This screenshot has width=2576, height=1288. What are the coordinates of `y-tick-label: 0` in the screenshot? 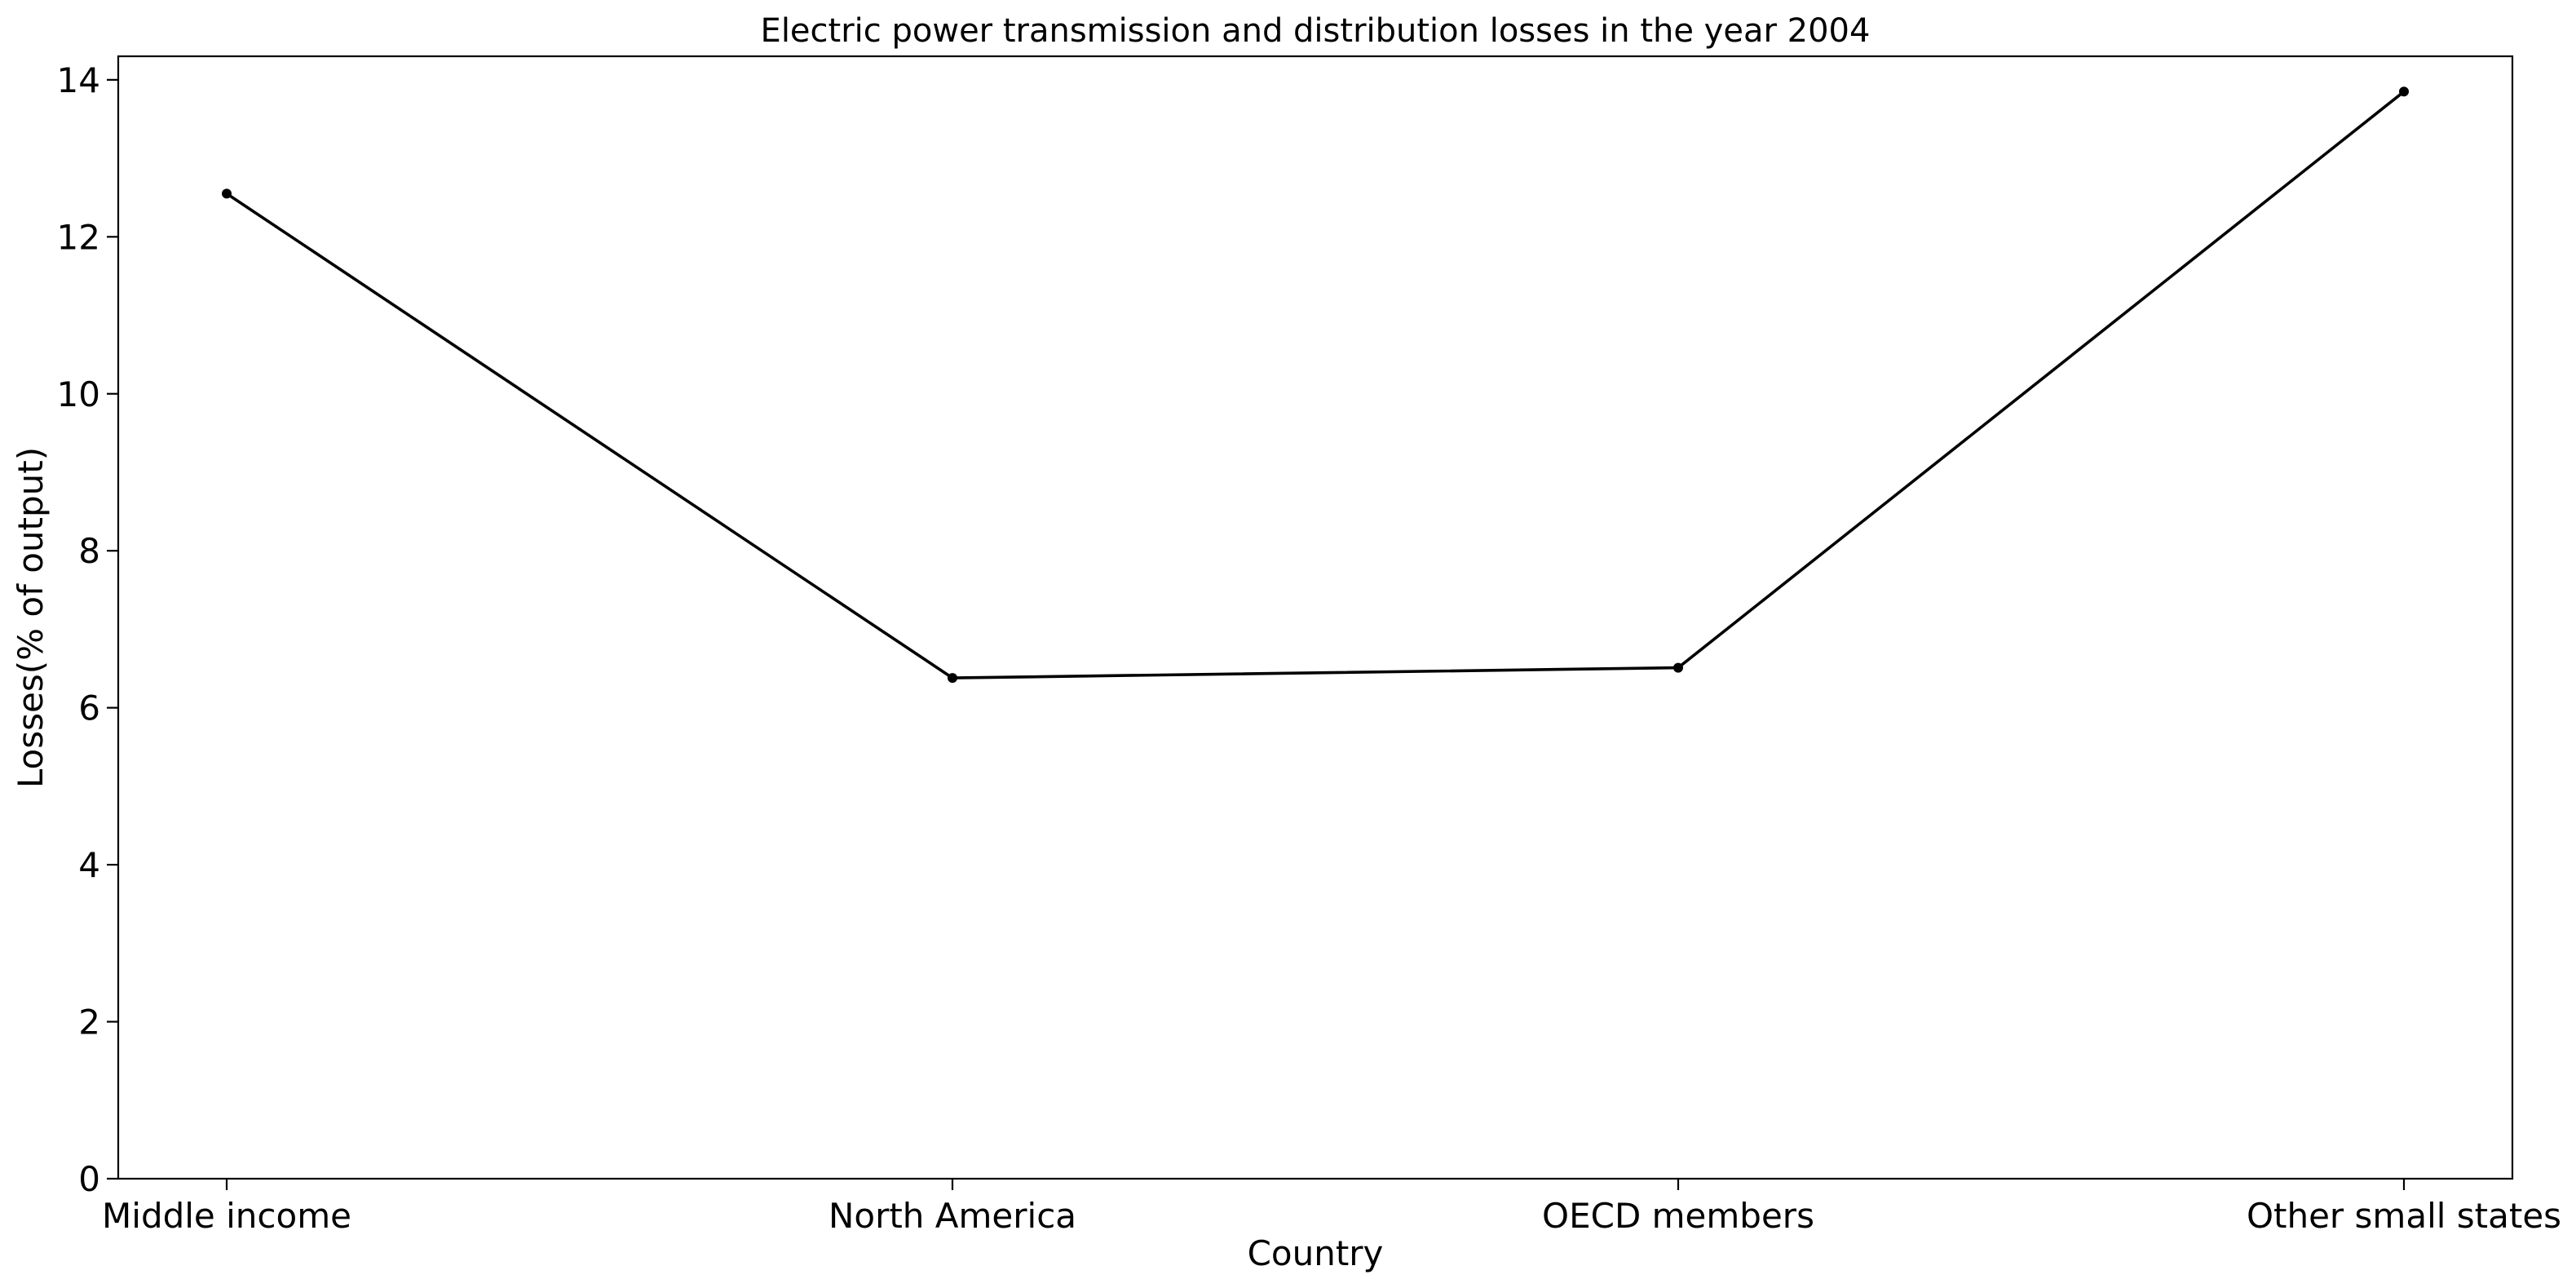 It's located at (89, 1179).